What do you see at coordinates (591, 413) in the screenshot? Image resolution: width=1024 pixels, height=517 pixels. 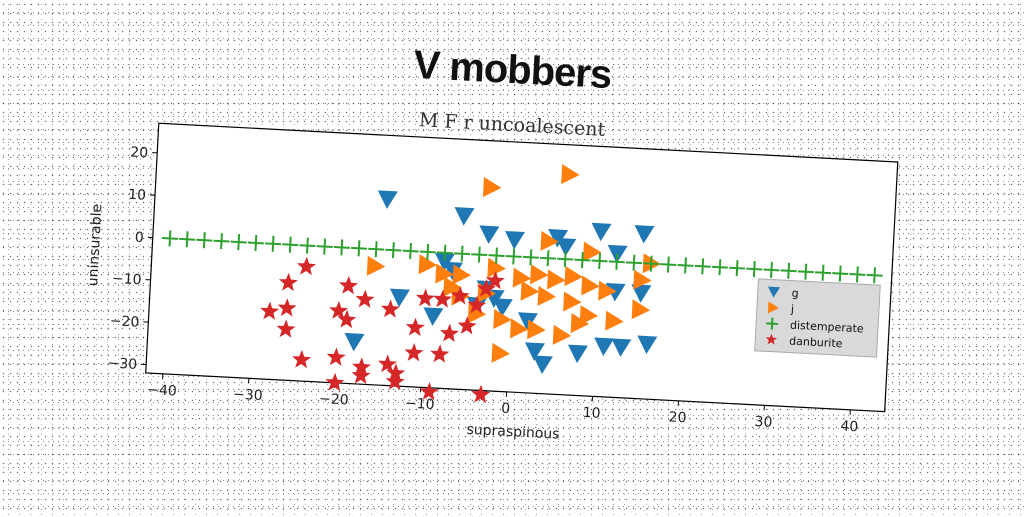 I see `x-tick-label: 10` at bounding box center [591, 413].